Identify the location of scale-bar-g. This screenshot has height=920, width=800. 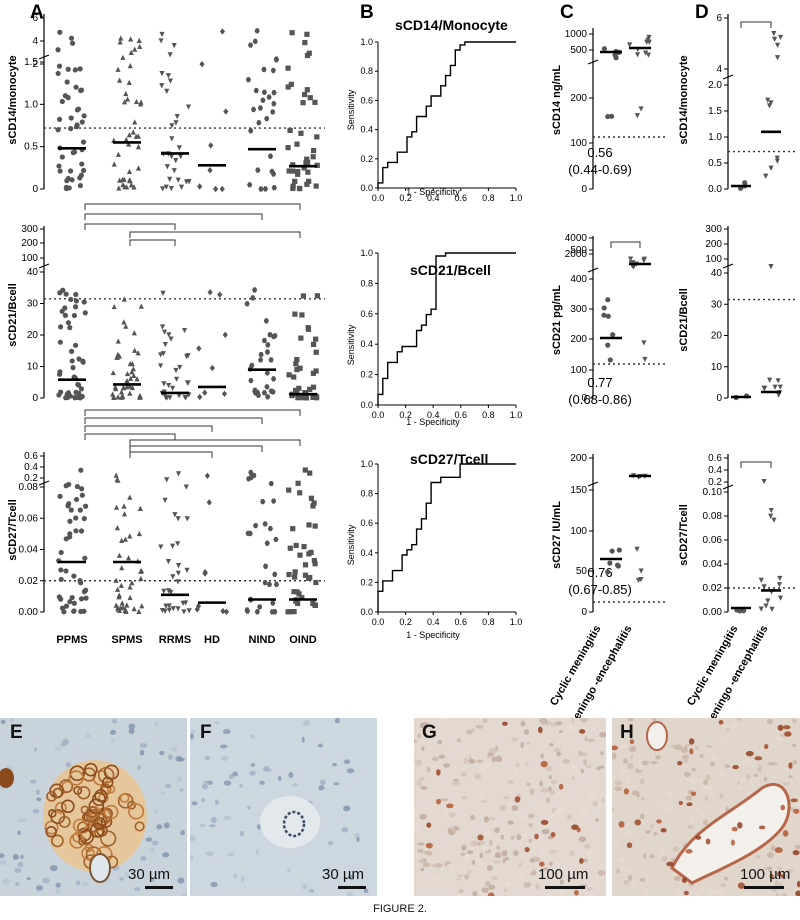
(565, 887).